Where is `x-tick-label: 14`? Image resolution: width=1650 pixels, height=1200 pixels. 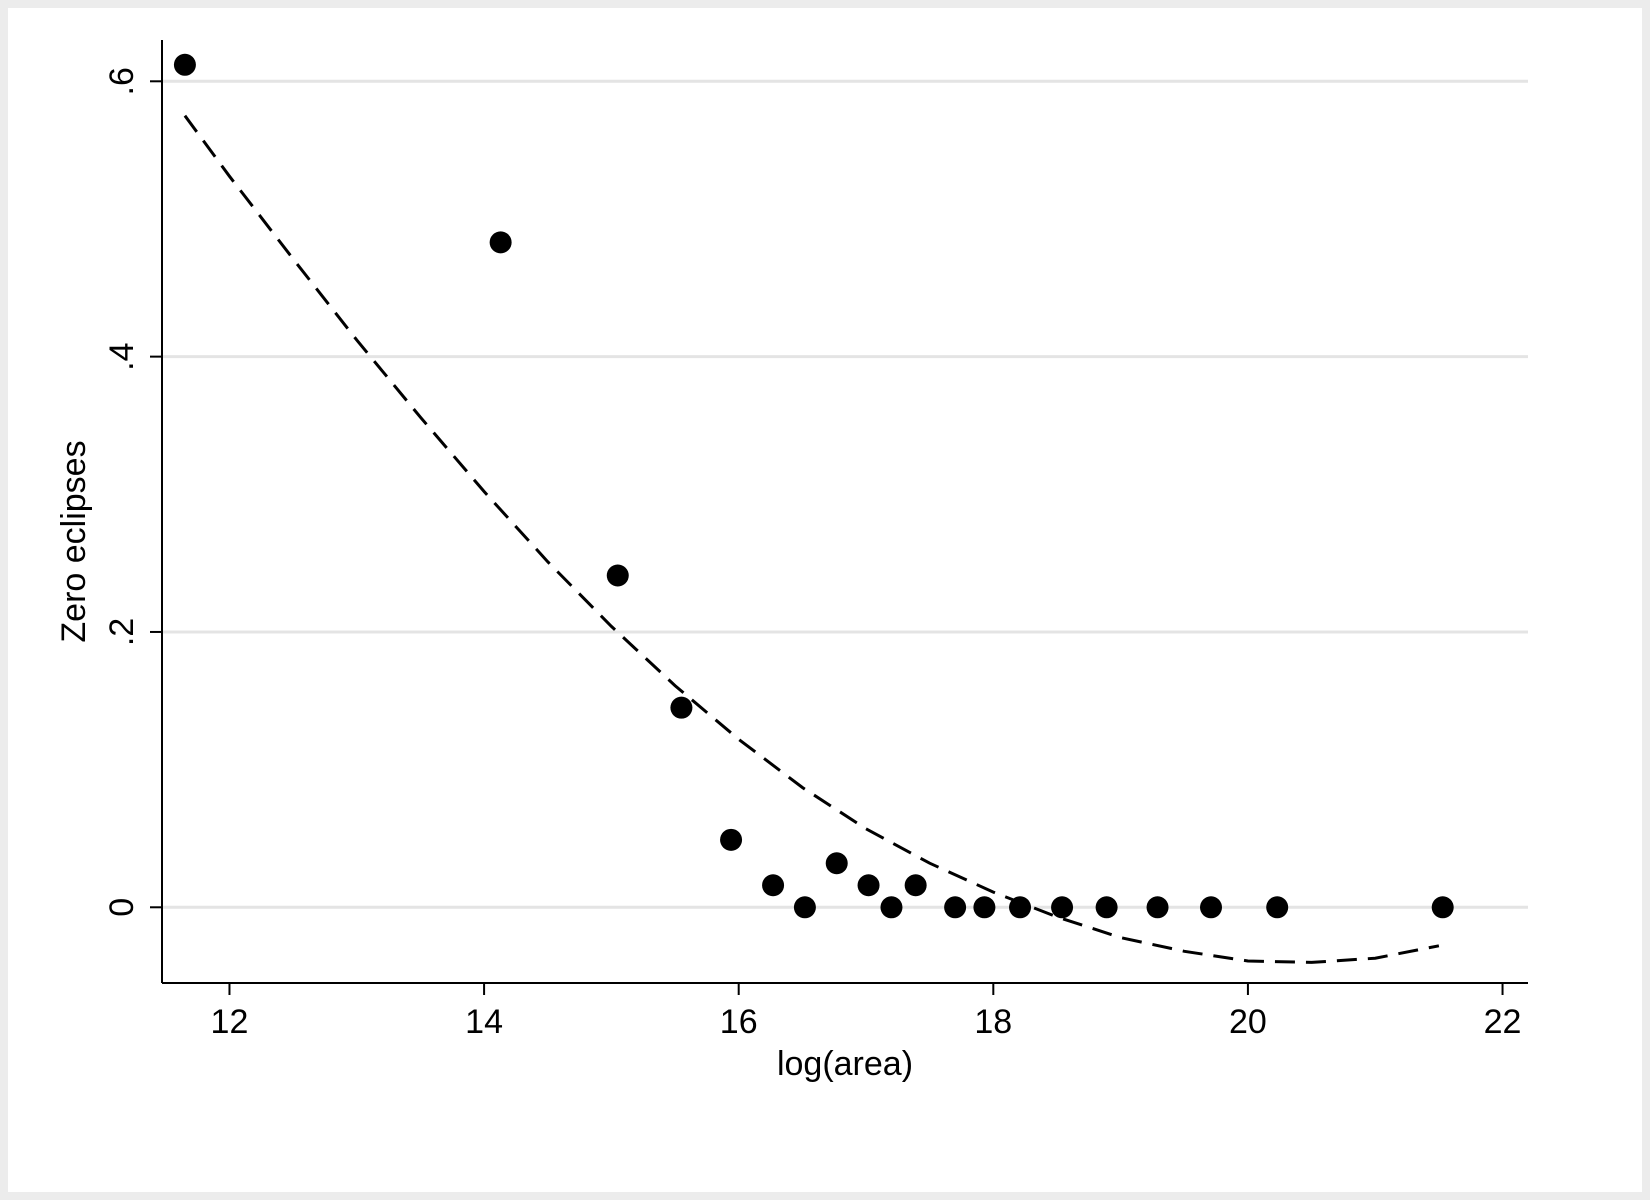 x-tick-label: 14 is located at coordinates (484, 1022).